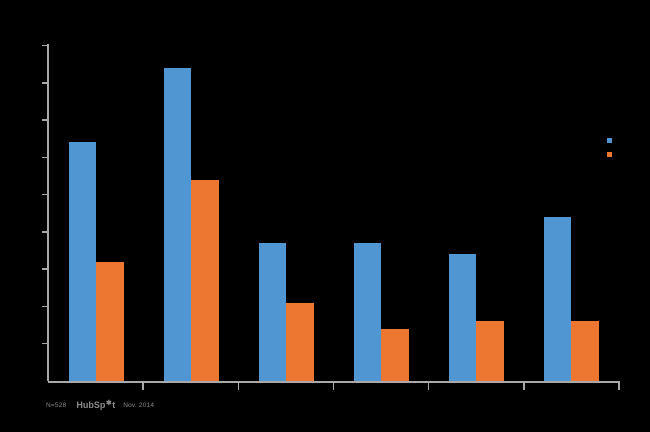  Describe the element at coordinates (139, 405) in the screenshot. I see `footer-date: Nov. 2014` at that location.